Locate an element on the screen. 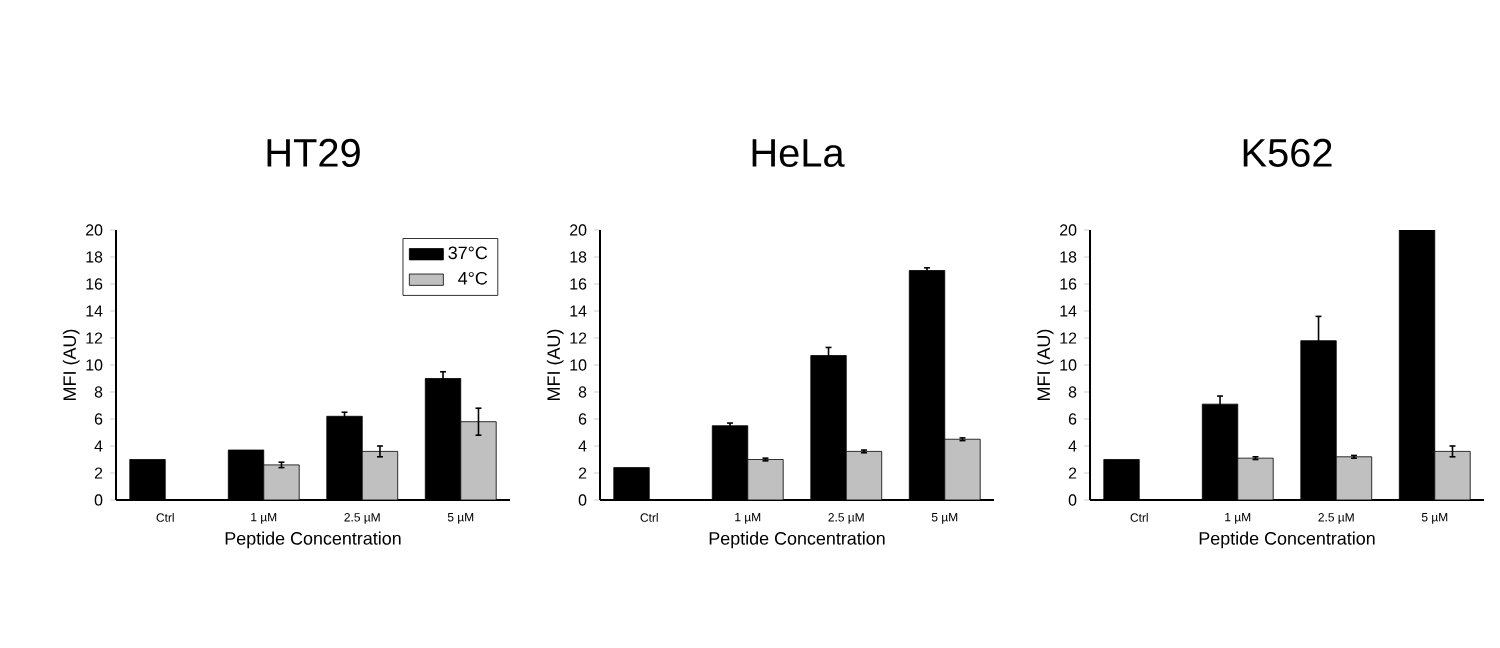  chart-title: HT29 is located at coordinates (313, 152).